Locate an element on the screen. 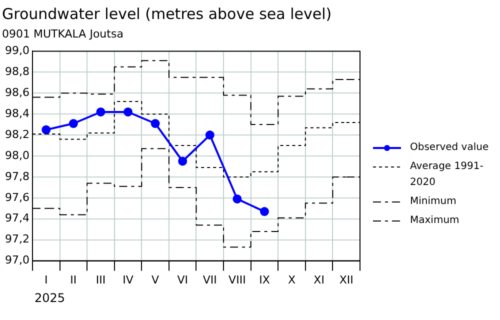 This screenshot has width=500, height=320. x-tick-label: IX is located at coordinates (264, 279).